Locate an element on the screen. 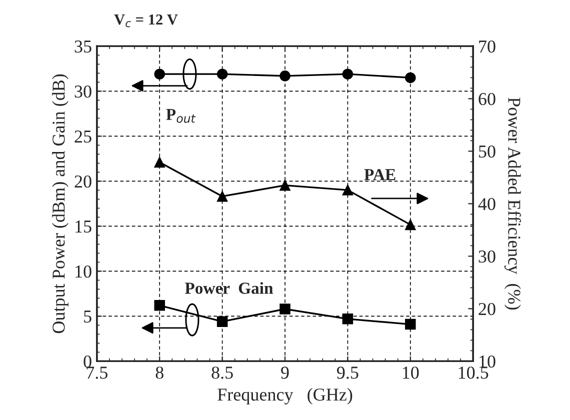  x-tick-label: 7.5 is located at coordinates (97, 372).